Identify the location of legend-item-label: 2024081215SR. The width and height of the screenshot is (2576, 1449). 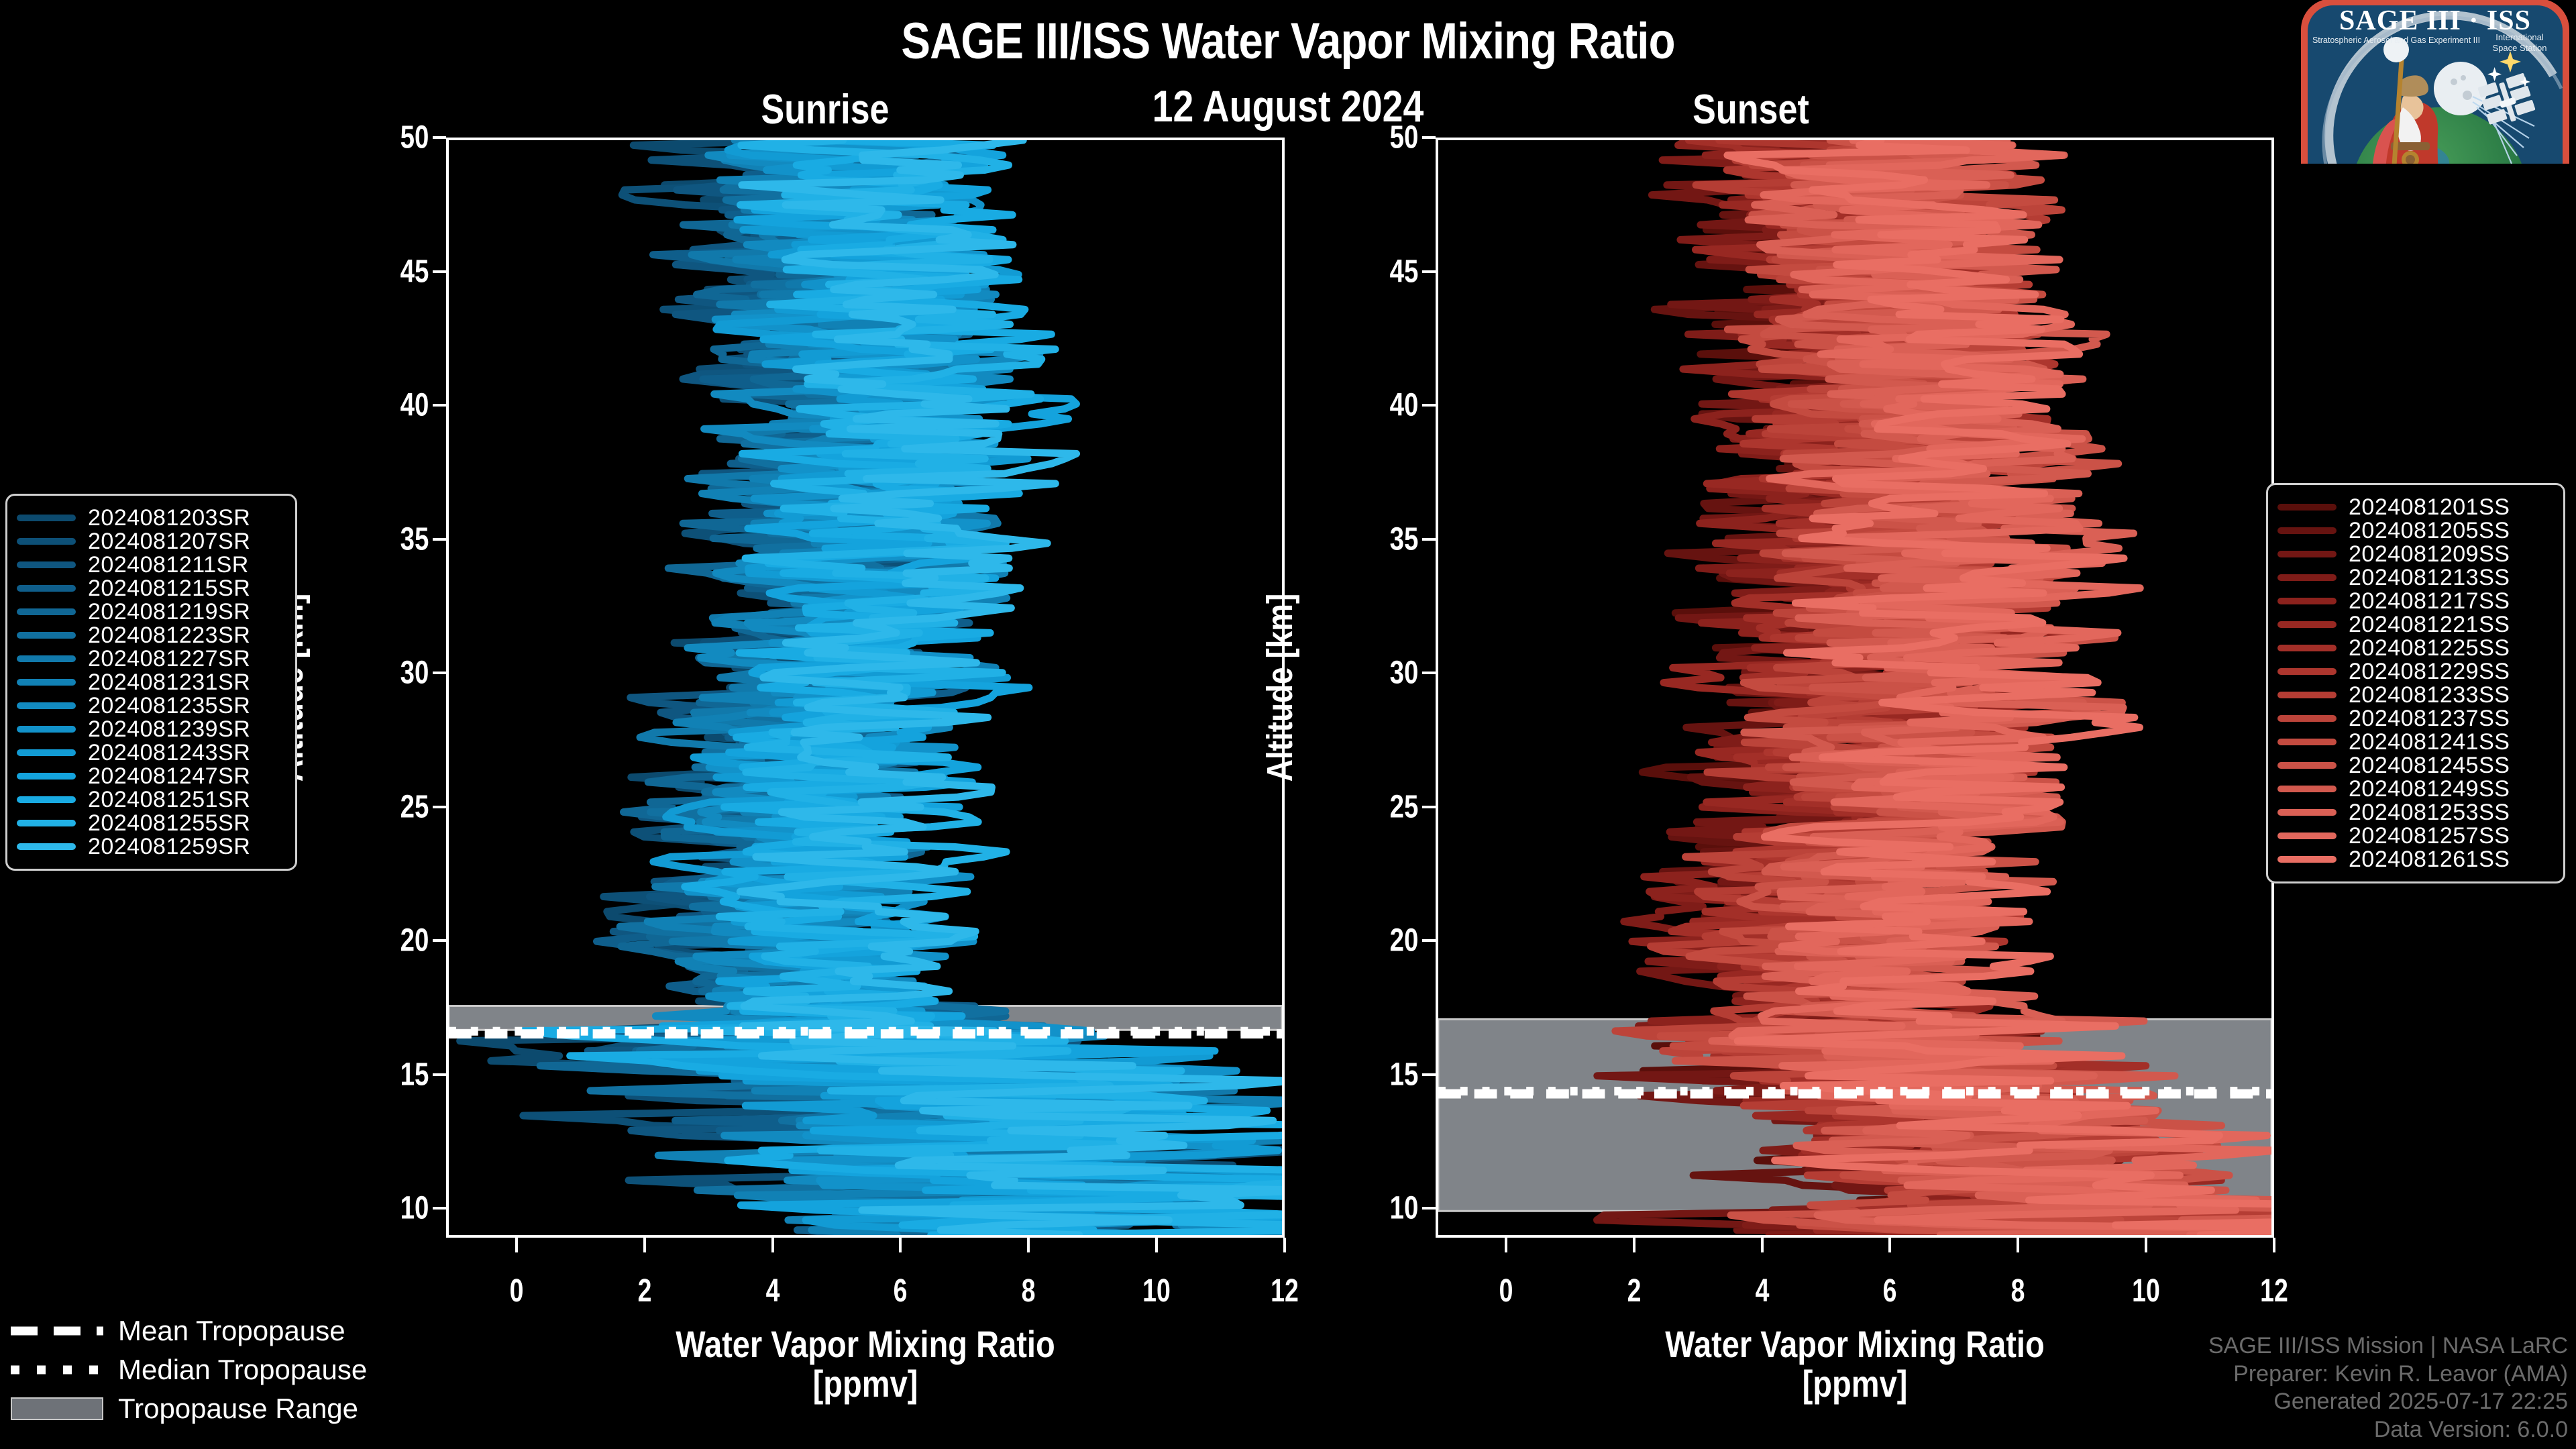
(169, 588).